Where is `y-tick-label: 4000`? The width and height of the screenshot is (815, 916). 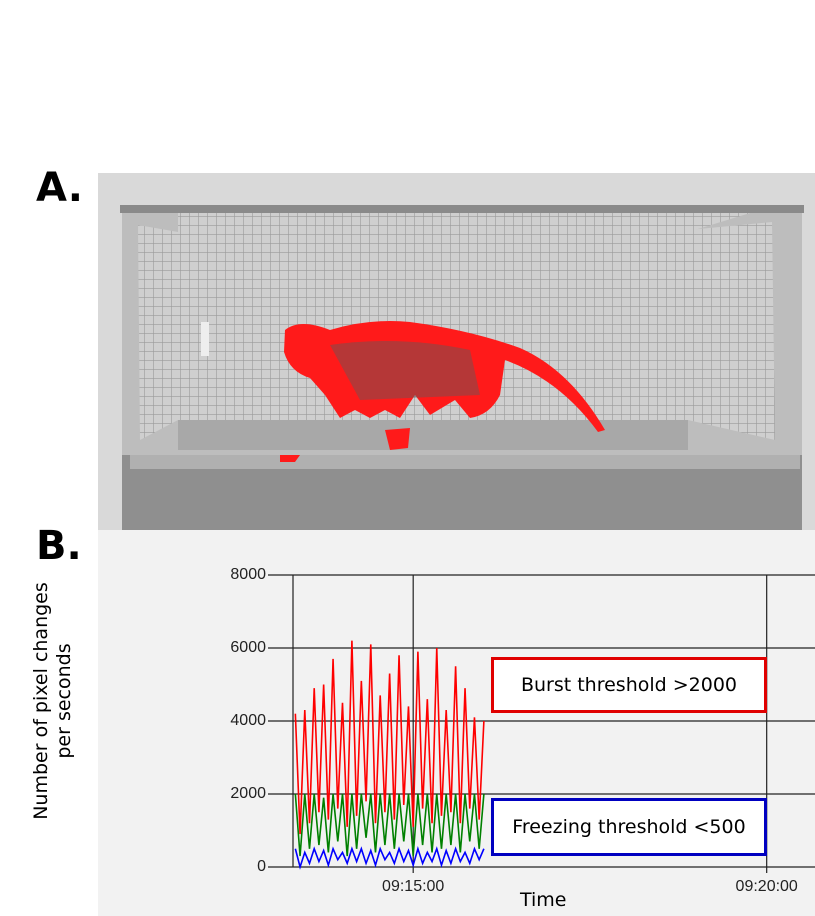 y-tick-label: 4000 is located at coordinates (248, 720).